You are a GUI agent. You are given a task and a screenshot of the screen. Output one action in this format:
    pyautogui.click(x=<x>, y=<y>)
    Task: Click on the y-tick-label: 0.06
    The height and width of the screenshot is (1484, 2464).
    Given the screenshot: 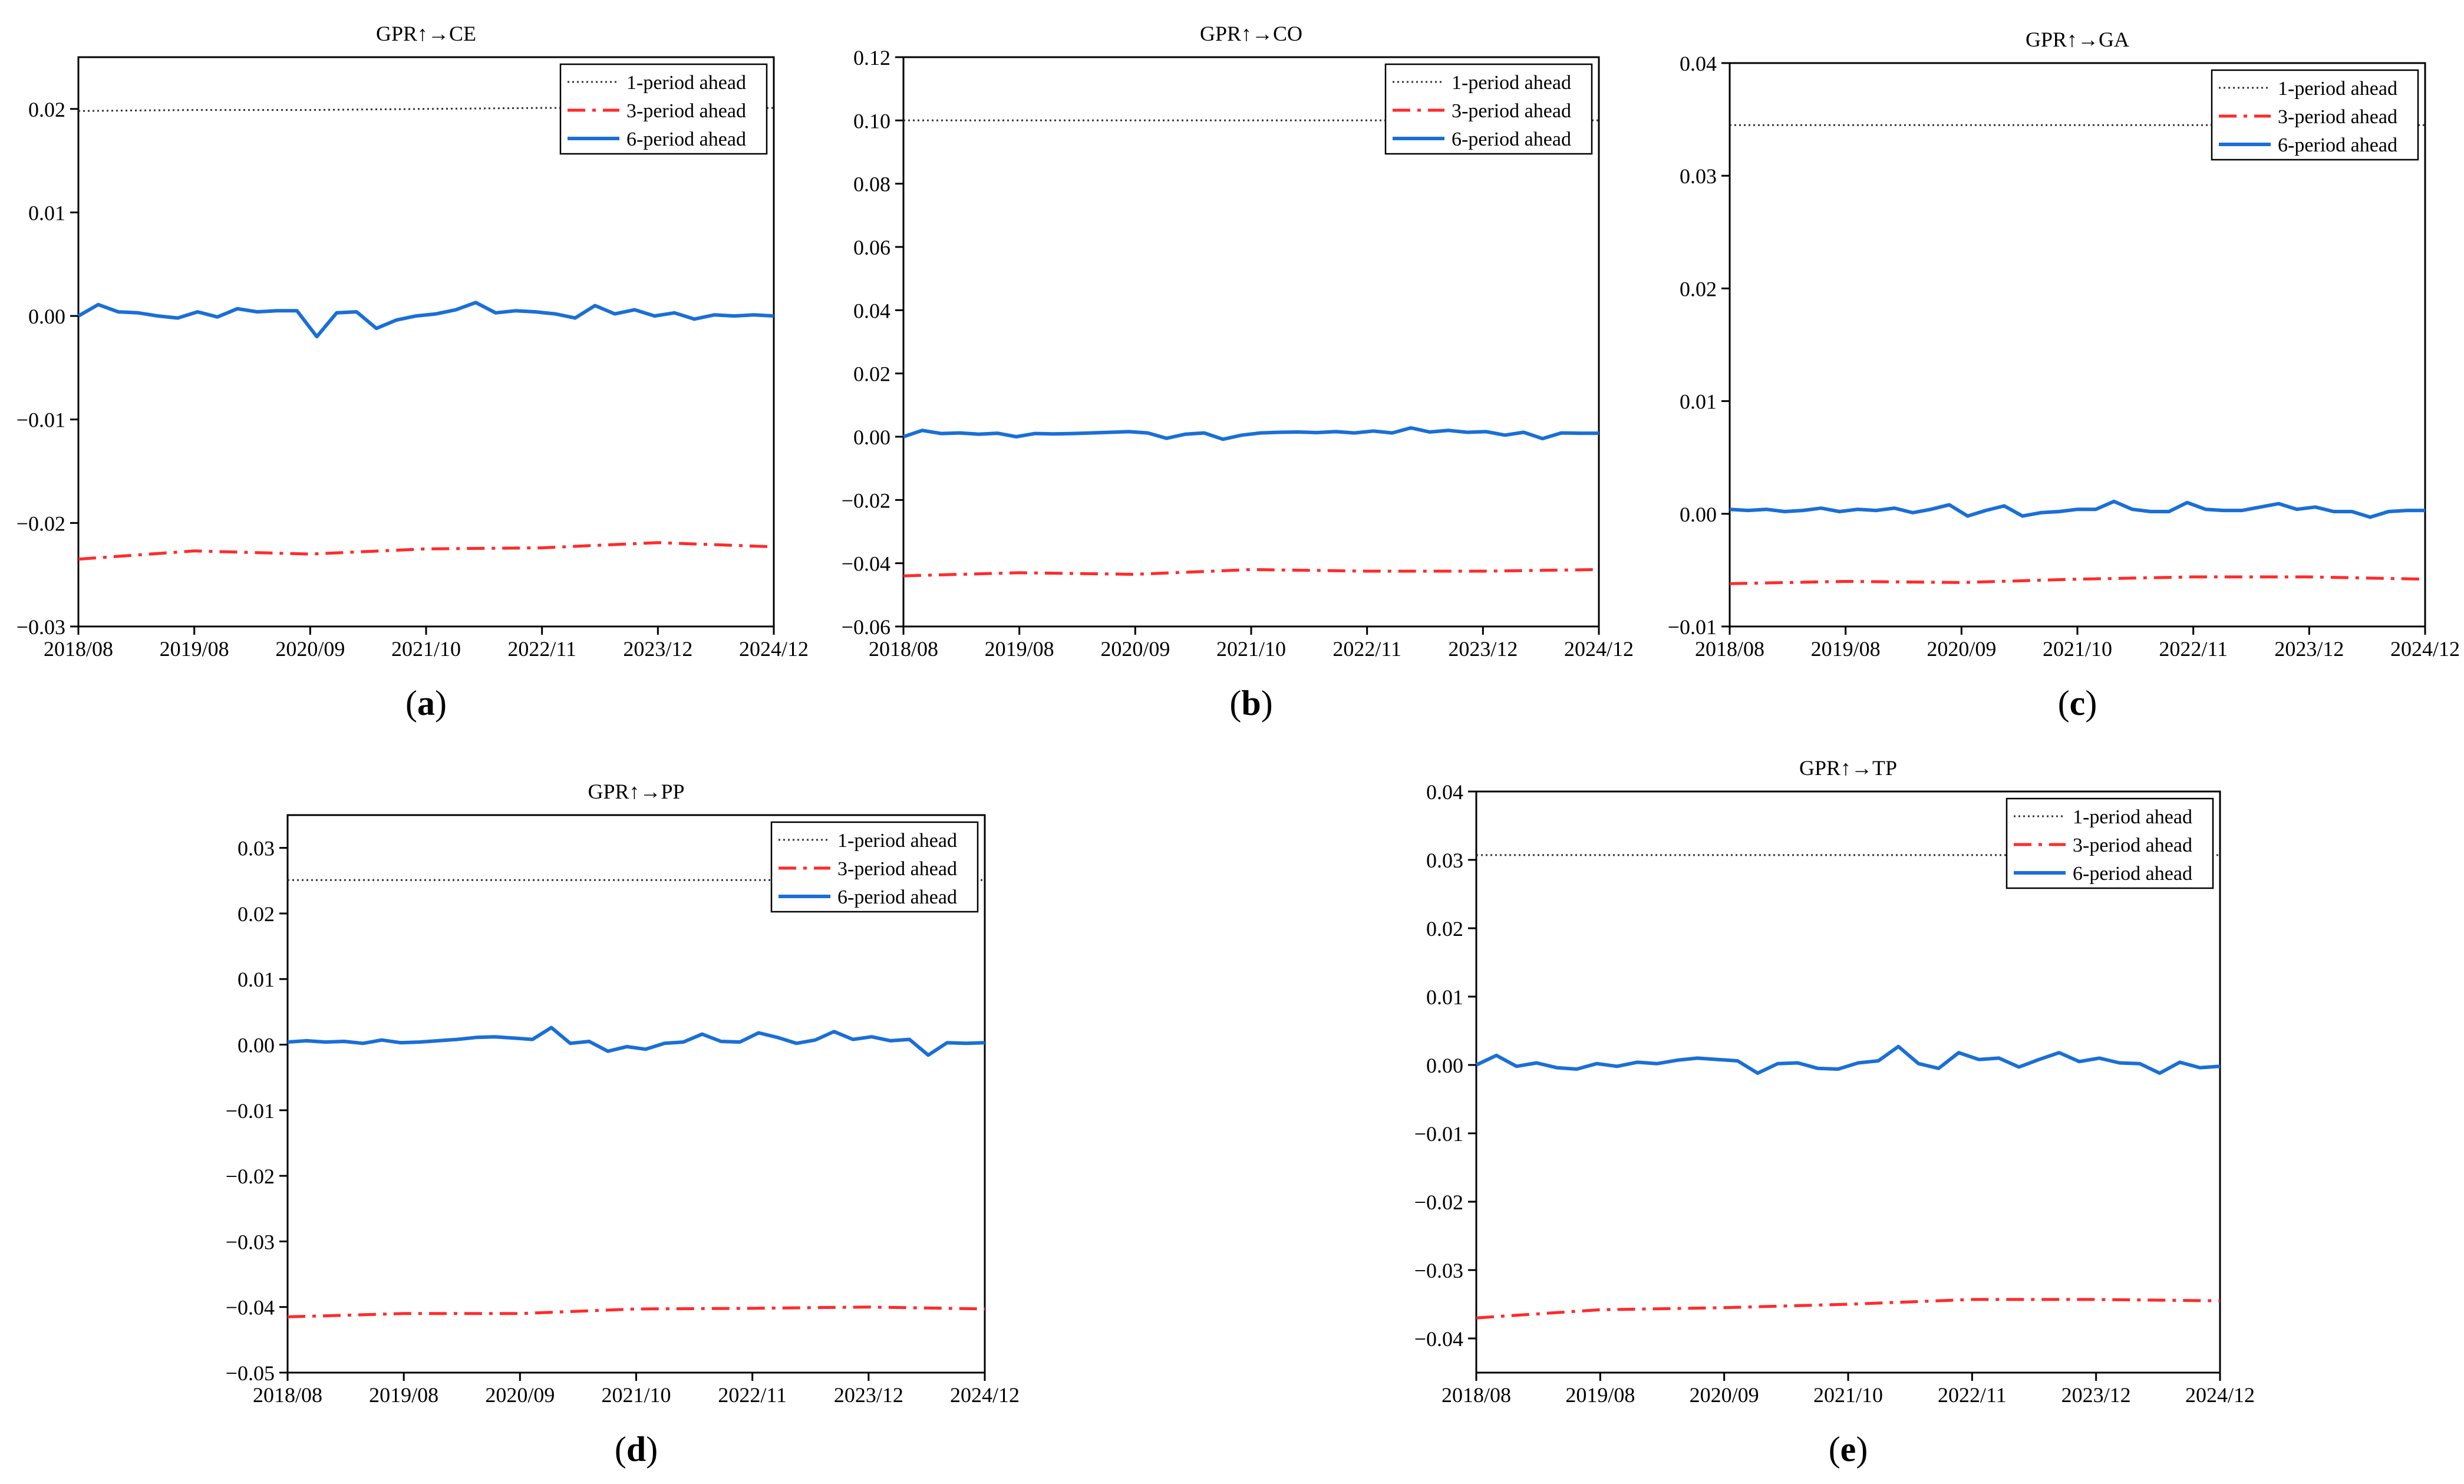 What is the action you would take?
    pyautogui.click(x=871, y=247)
    